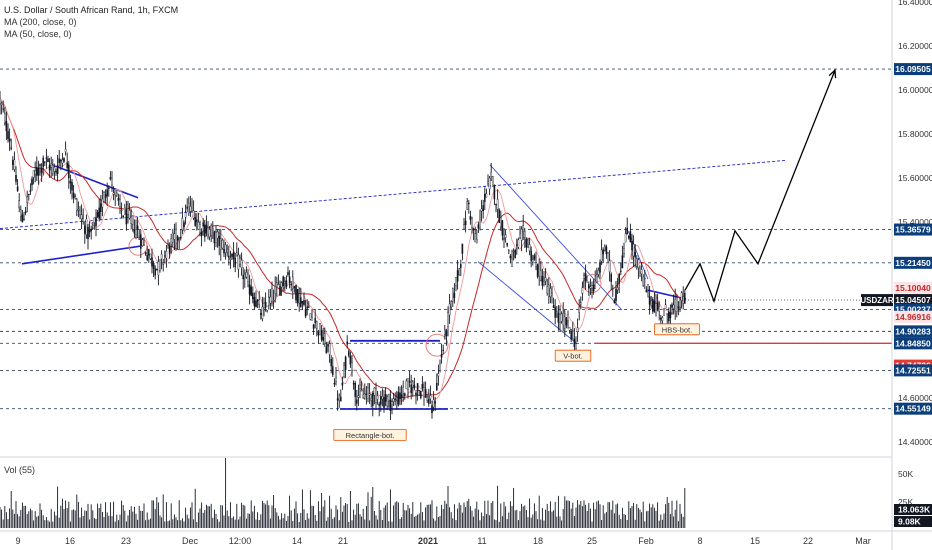  I want to click on x-tick-label: 16, so click(70, 541).